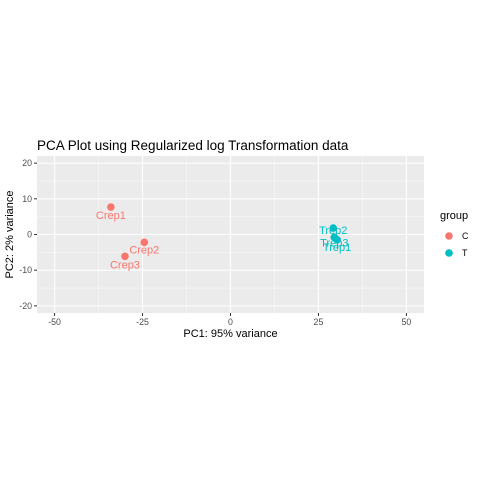  Describe the element at coordinates (454, 216) in the screenshot. I see `legend-title: group` at that location.